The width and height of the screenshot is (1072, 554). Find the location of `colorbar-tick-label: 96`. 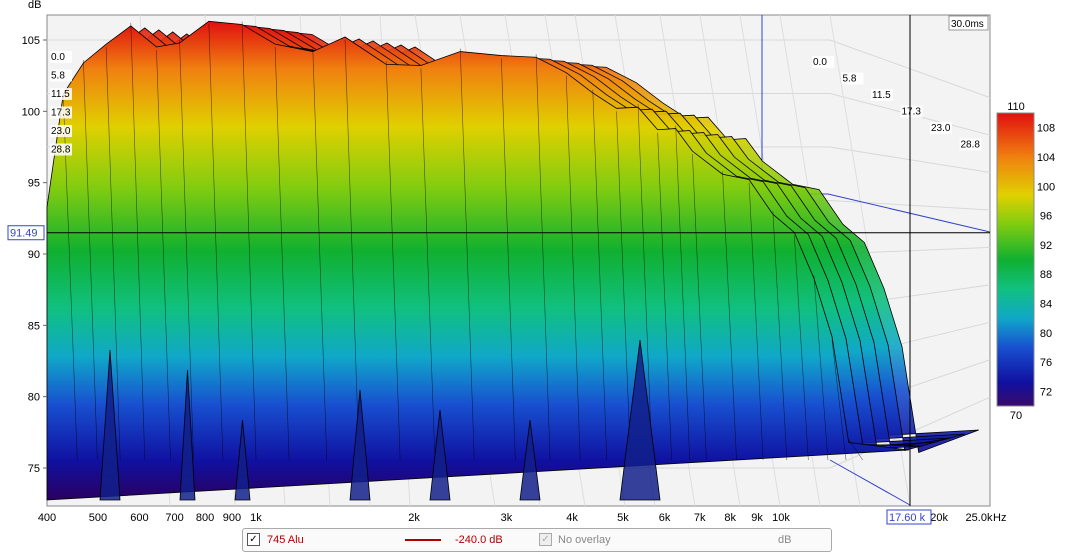

colorbar-tick-label: 96 is located at coordinates (1046, 217).